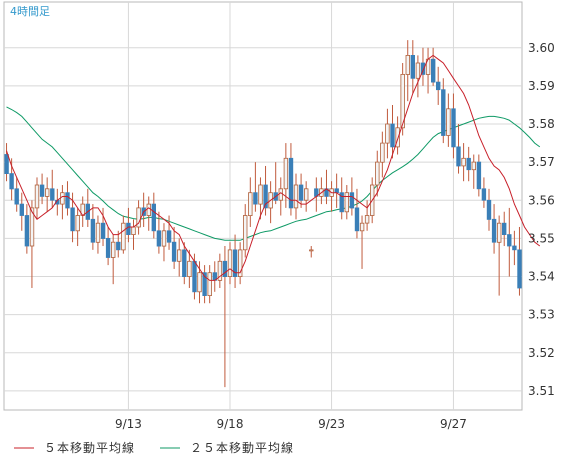  I want to click on x-tick-label: 9/27, so click(453, 424).